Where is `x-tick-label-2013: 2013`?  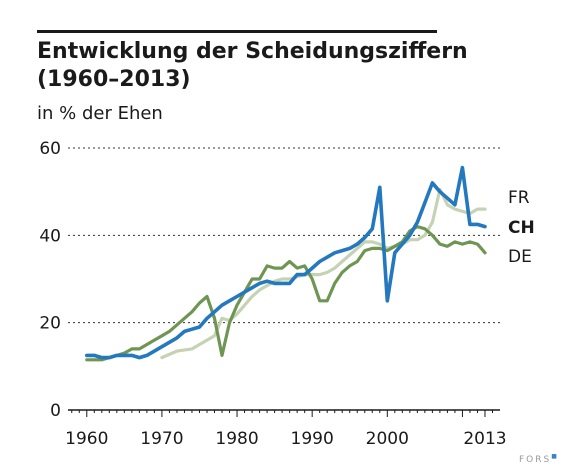 x-tick-label-2013: 2013 is located at coordinates (484, 439).